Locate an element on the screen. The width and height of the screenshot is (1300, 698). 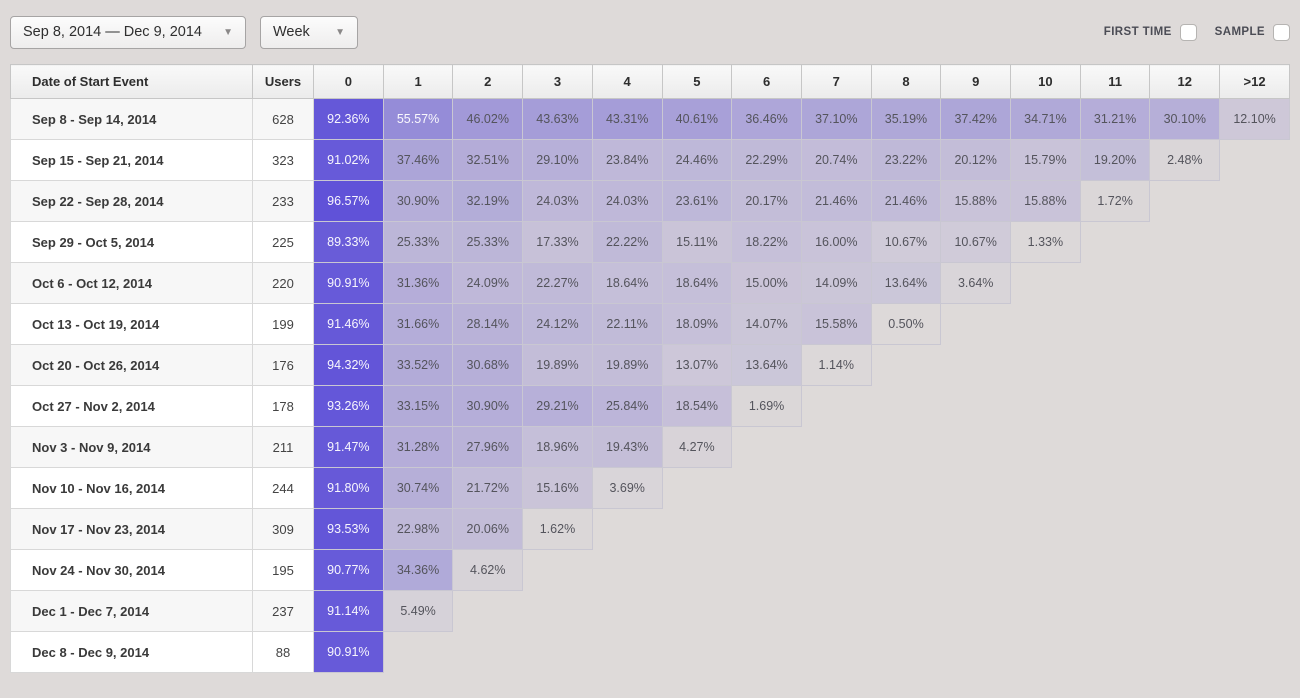
retention-cell: 55.57% is located at coordinates (418, 119).